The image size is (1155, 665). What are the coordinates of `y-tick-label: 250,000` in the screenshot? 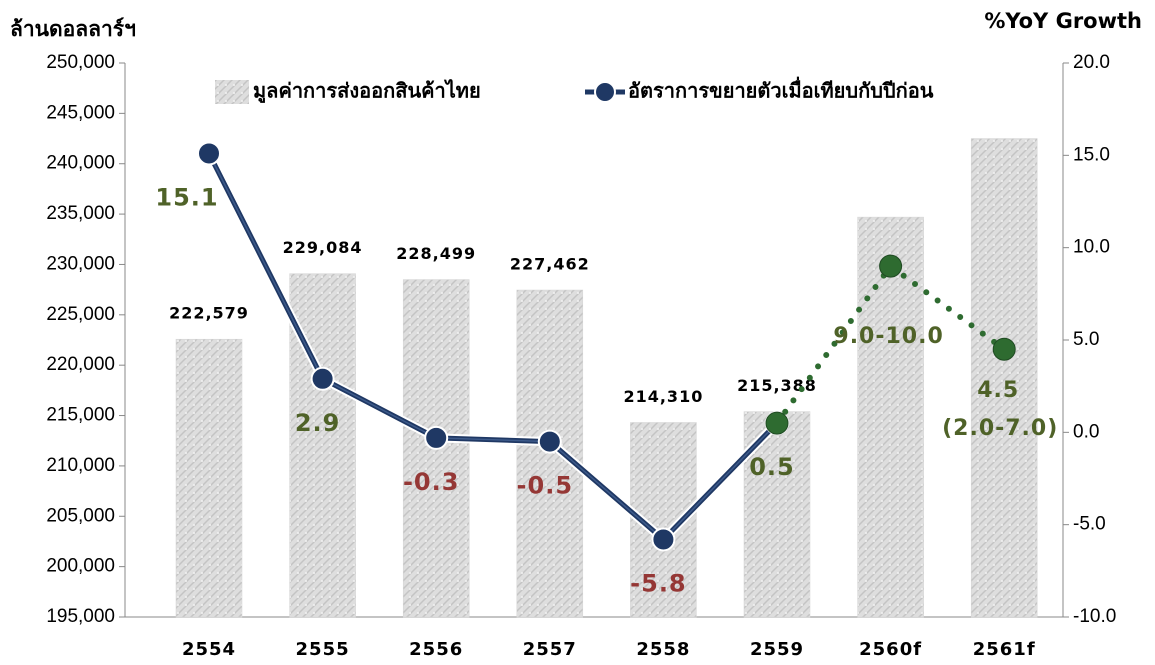 It's located at (80, 62).